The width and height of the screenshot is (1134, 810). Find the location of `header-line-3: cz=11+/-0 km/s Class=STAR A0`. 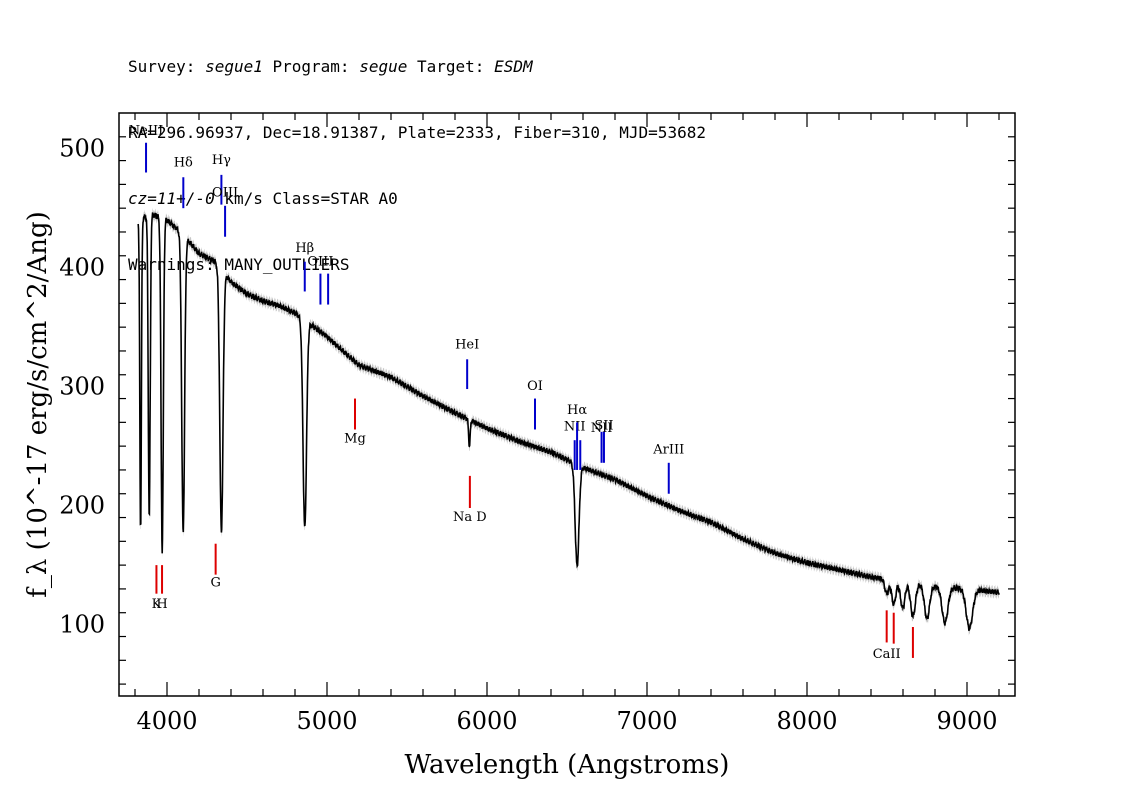

header-line-3: cz=11+/-0 km/s Class=STAR A0 is located at coordinates (417, 199).